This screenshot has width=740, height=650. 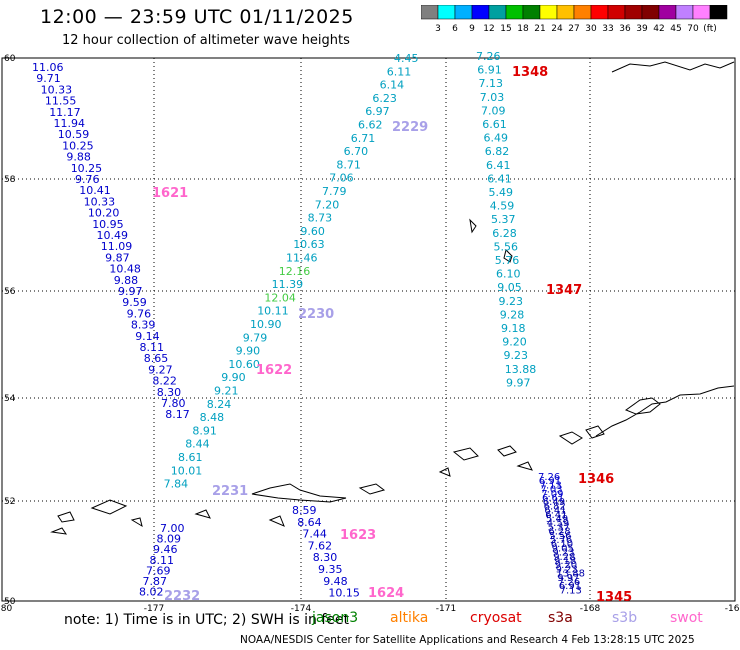 What do you see at coordinates (273, 311) in the screenshot?
I see `wave-height-value: 10.11` at bounding box center [273, 311].